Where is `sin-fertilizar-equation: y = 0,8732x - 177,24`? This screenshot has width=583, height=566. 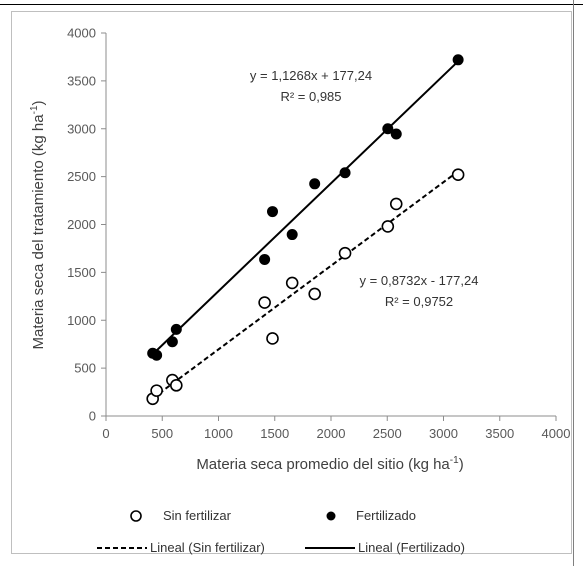
sin-fertilizar-equation: y = 0,8732x - 177,24 is located at coordinates (419, 280).